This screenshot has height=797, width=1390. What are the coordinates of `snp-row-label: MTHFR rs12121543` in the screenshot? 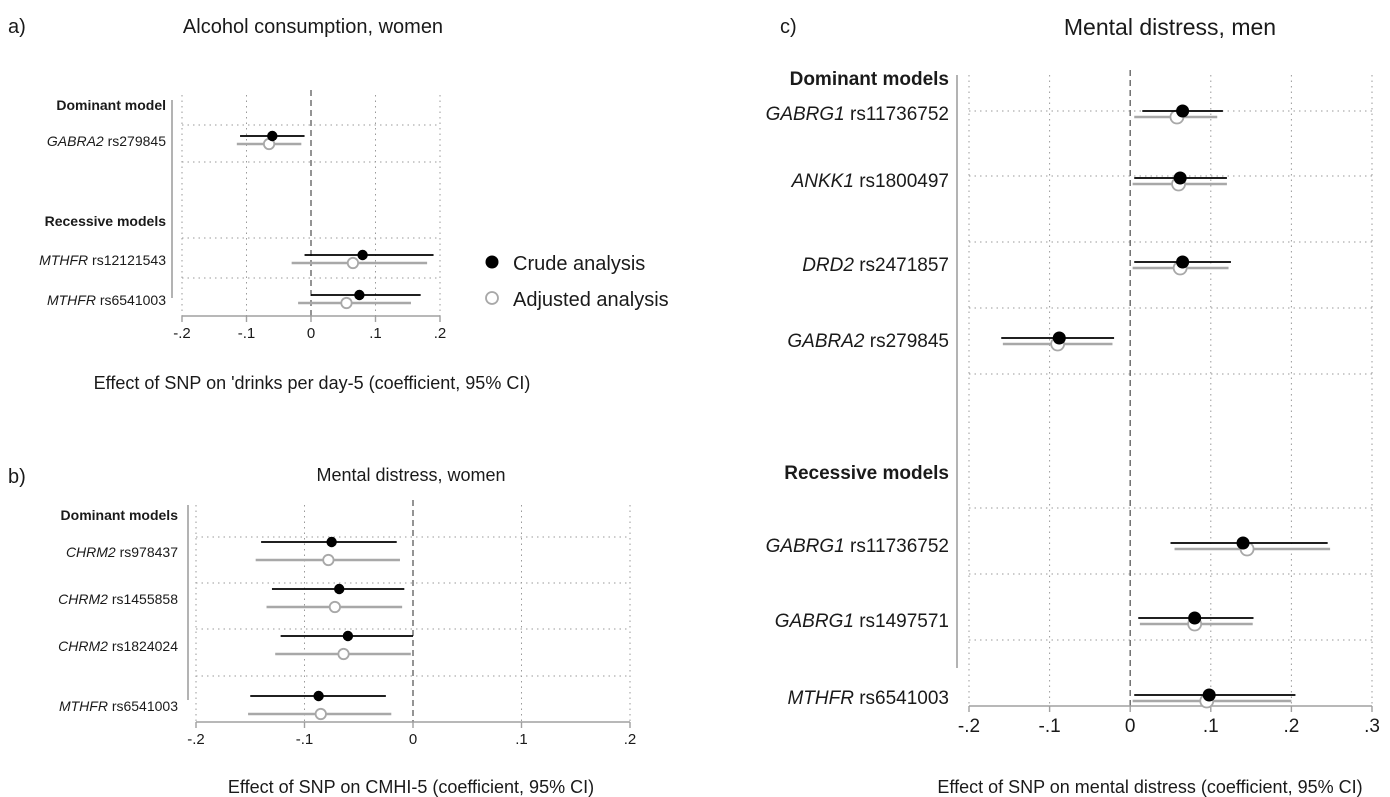 It's located at (102, 260).